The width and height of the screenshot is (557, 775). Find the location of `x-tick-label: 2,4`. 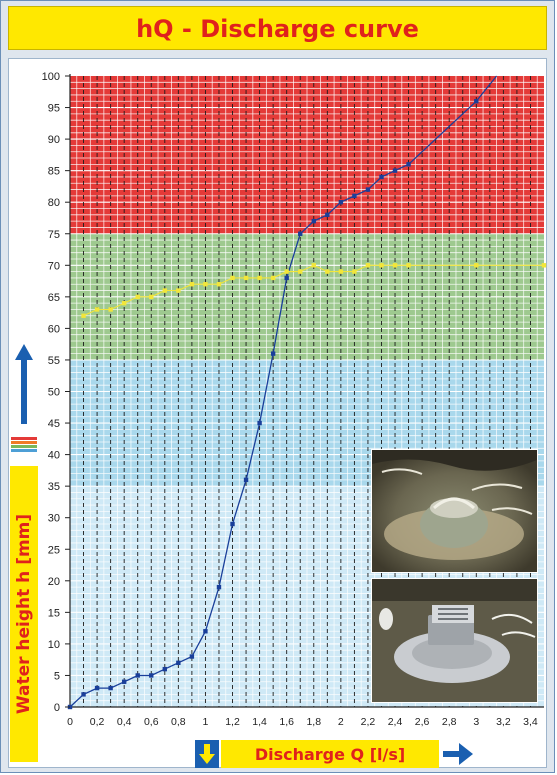

x-tick-label: 2,4 is located at coordinates (395, 722).